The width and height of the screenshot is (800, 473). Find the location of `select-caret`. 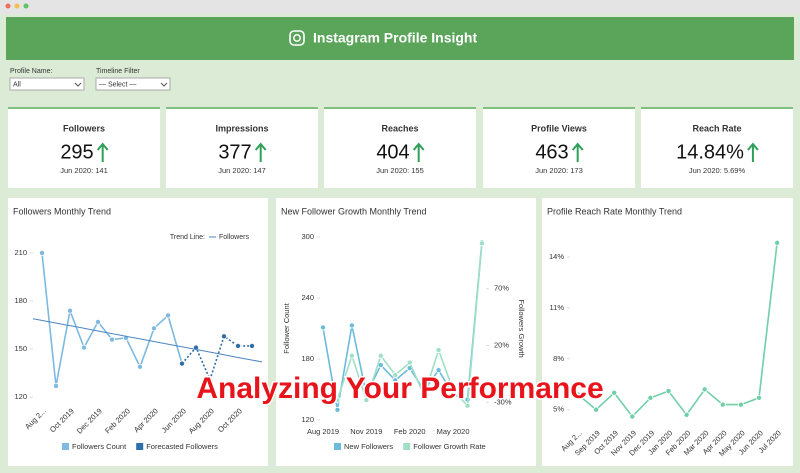

select-caret is located at coordinates (78, 84).